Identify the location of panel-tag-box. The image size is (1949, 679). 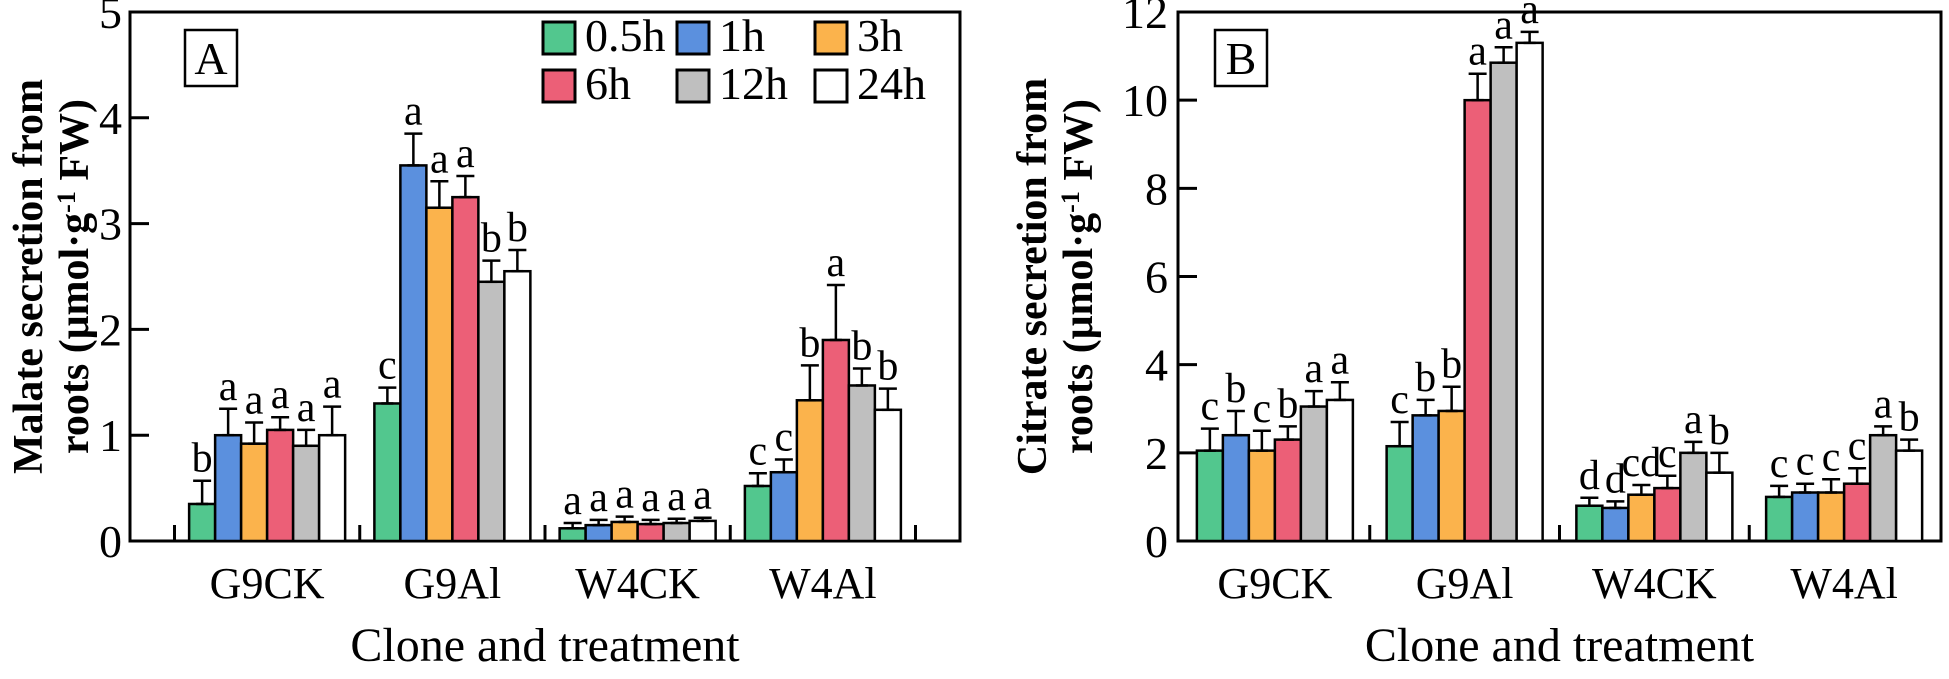
(1241, 58).